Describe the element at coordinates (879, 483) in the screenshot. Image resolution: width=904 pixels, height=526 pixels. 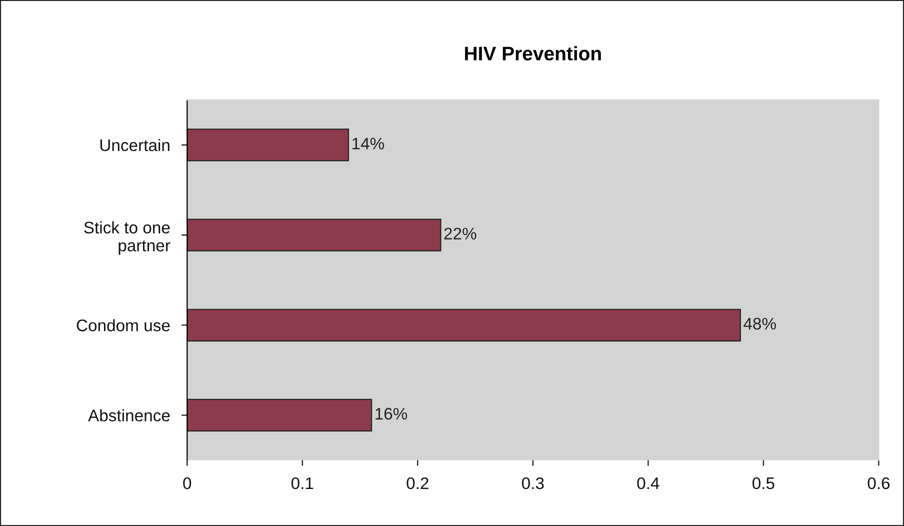
I see `x-tick-label: 0.6` at that location.